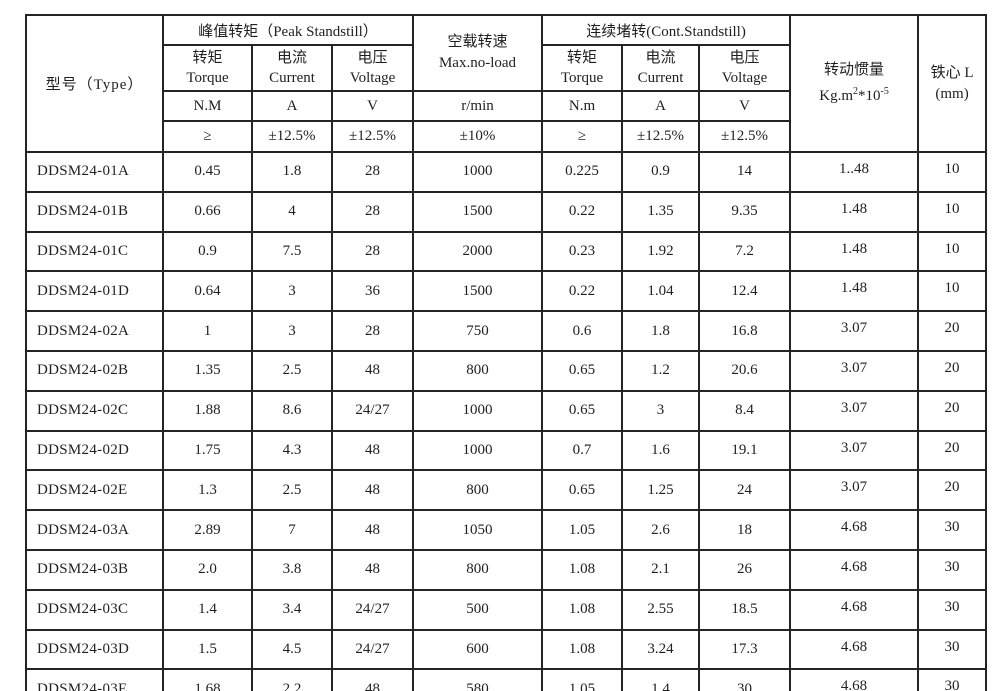  I want to click on noload-label-cn: 空载转速, so click(477, 42).